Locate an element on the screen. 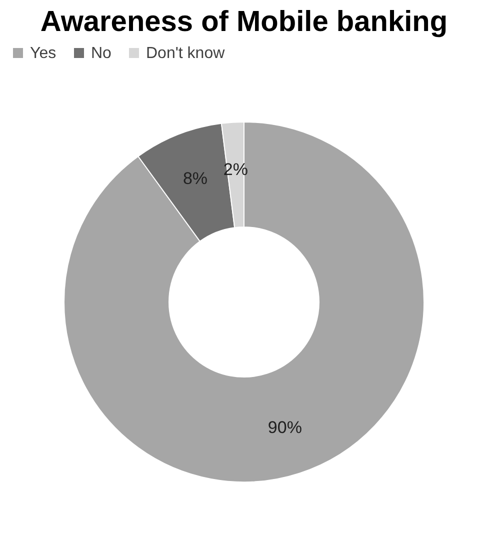 This screenshot has height=535, width=488. legend-label: Don't know is located at coordinates (186, 53).